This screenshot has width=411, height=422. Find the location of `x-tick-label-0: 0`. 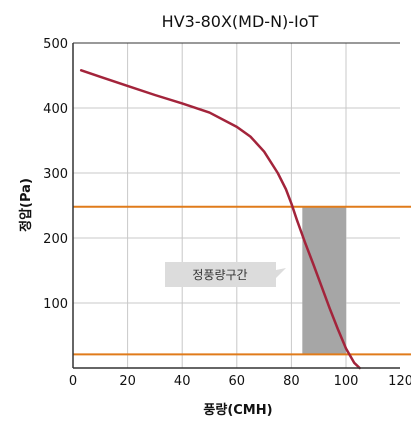

x-tick-label-0: 0 is located at coordinates (73, 381).